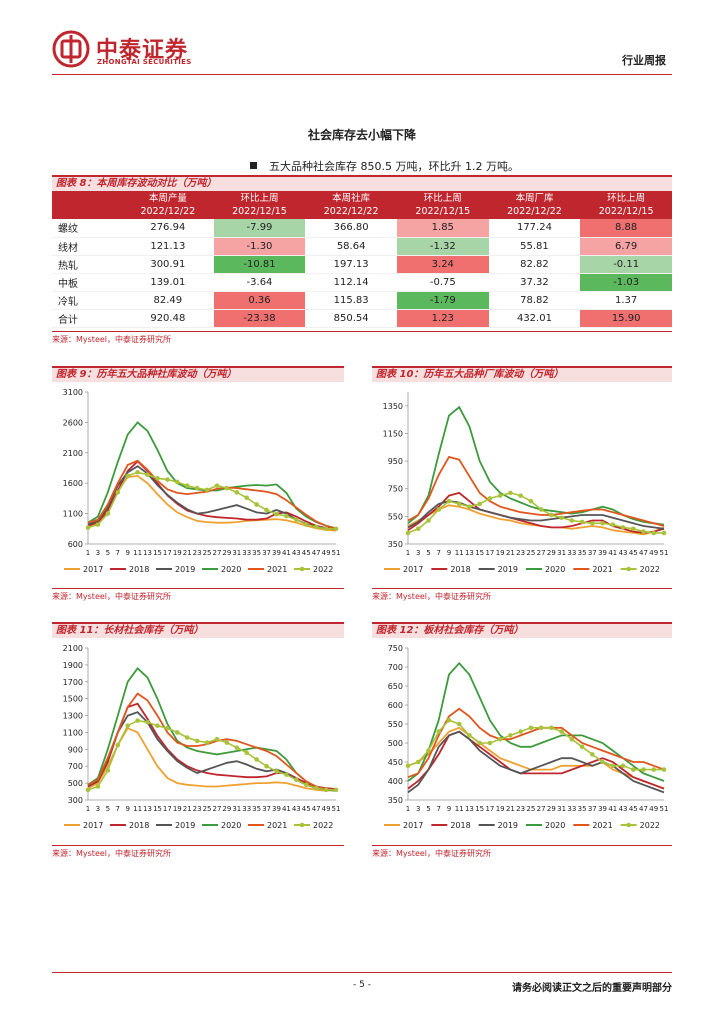  Describe the element at coordinates (534, 264) in the screenshot. I see `table-cell: 82.82` at that location.